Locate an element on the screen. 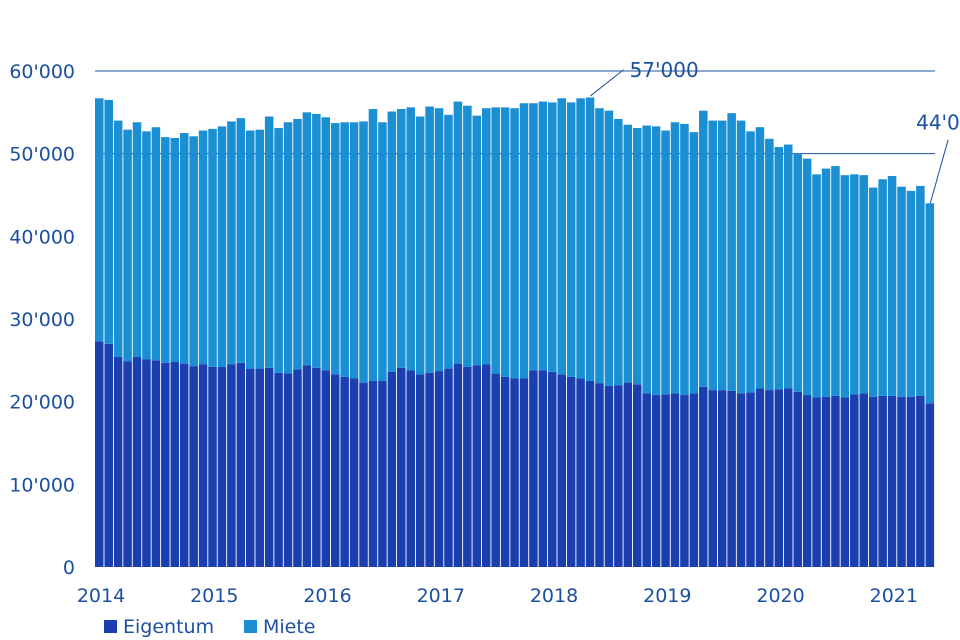  annotation-leader-line is located at coordinates (939, 171).